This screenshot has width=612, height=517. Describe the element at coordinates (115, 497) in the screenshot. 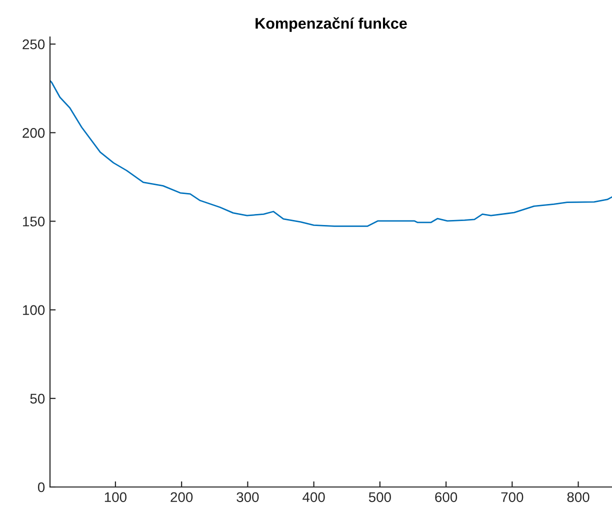

I see `x-tick-label: 100` at that location.